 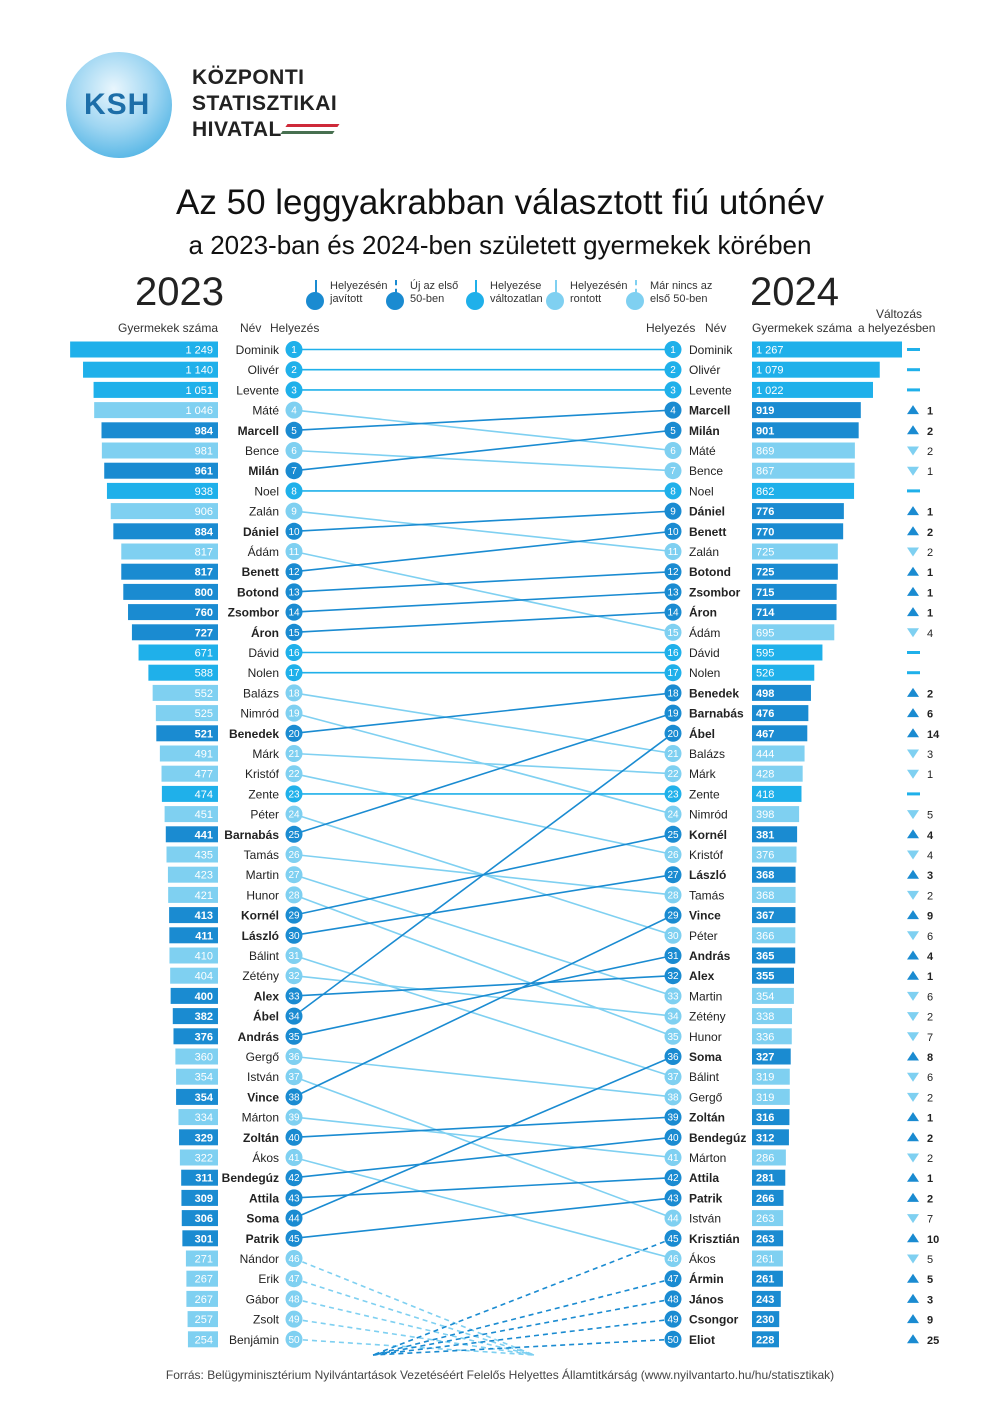 What do you see at coordinates (343, 300) in the screenshot?
I see `legend-item: Helyezésén javított` at bounding box center [343, 300].